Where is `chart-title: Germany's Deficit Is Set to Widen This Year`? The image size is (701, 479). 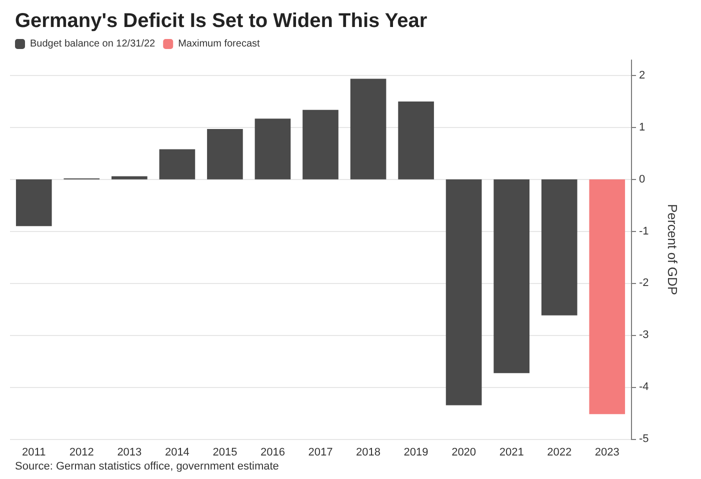 chart-title: Germany's Deficit Is Set to Widen This Year is located at coordinates (221, 21).